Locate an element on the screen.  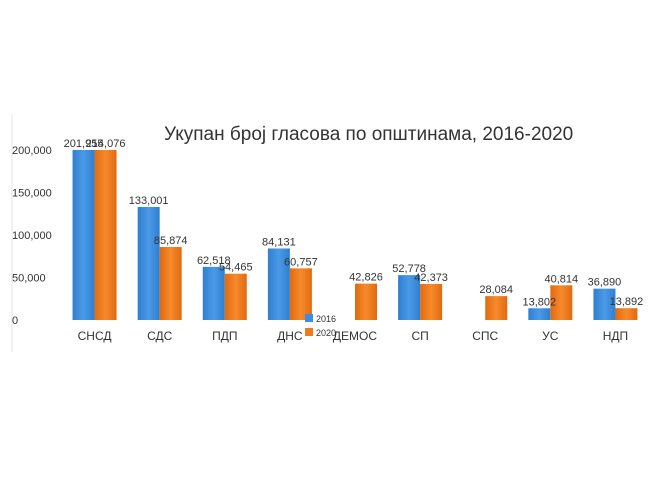
category-label-5: СП is located at coordinates (419, 336).